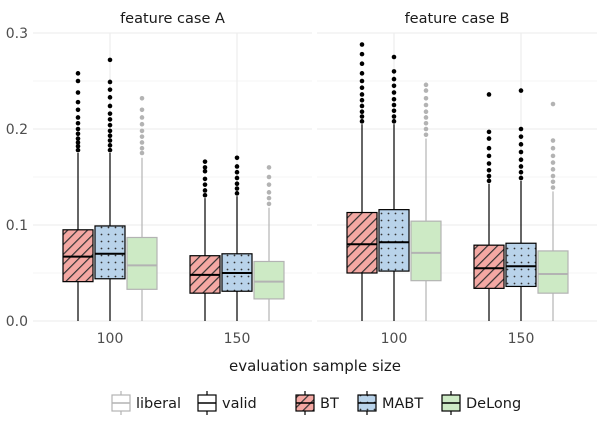  What do you see at coordinates (158, 404) in the screenshot?
I see `legend-label: liberal` at bounding box center [158, 404].